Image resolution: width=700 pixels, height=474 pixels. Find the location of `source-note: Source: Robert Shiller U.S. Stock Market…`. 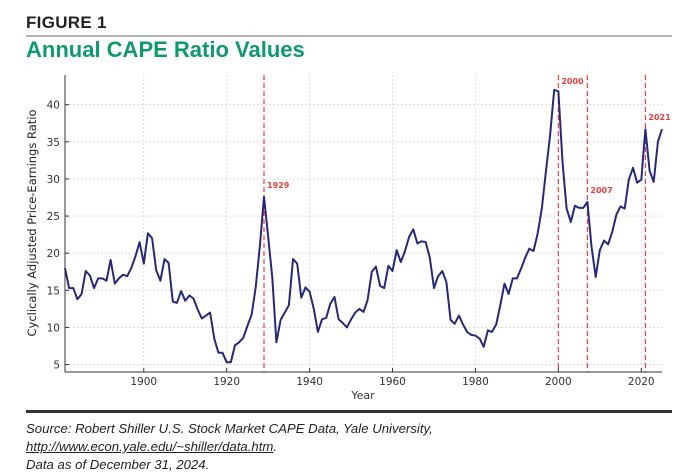

source-note: Source: Robert Shiller U.S. Stock Market… is located at coordinates (356, 447).